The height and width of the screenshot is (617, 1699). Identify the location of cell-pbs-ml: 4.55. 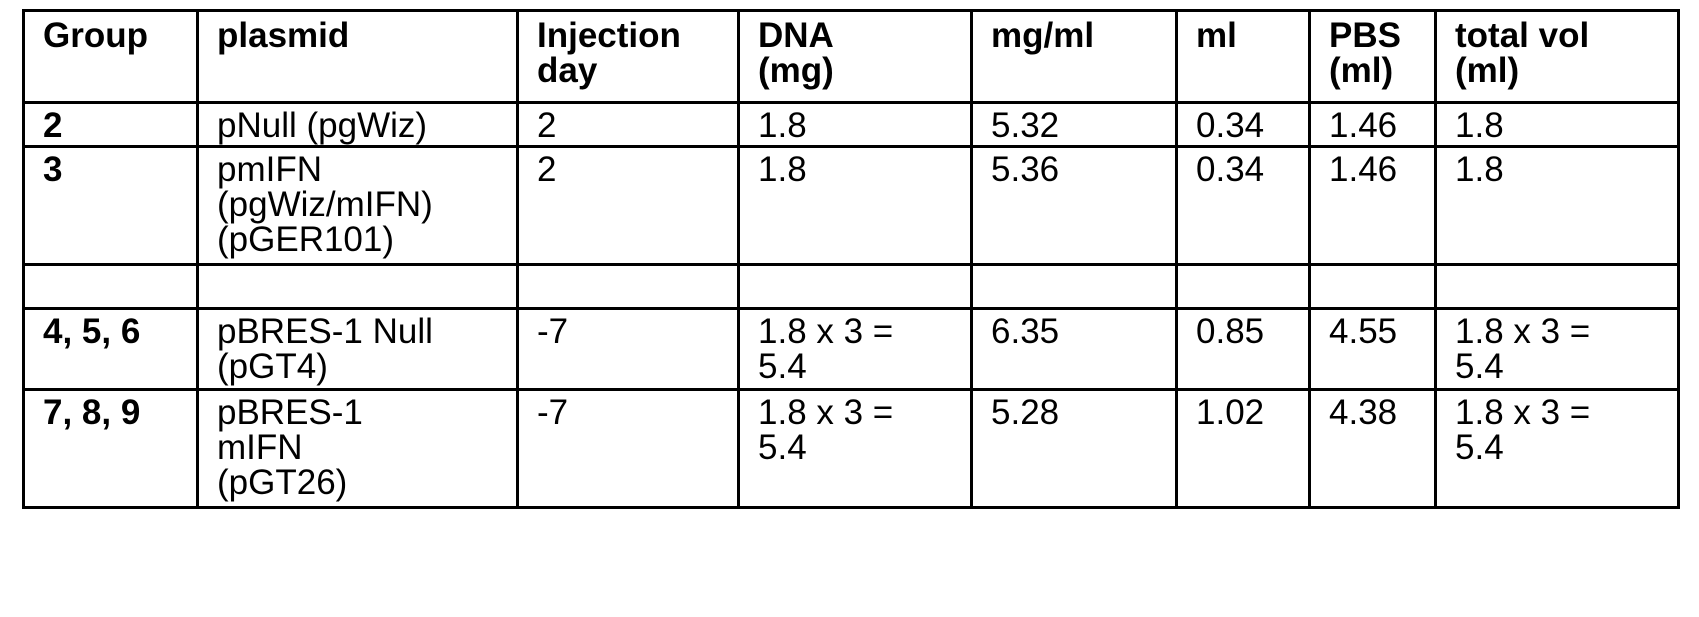
(1373, 349).